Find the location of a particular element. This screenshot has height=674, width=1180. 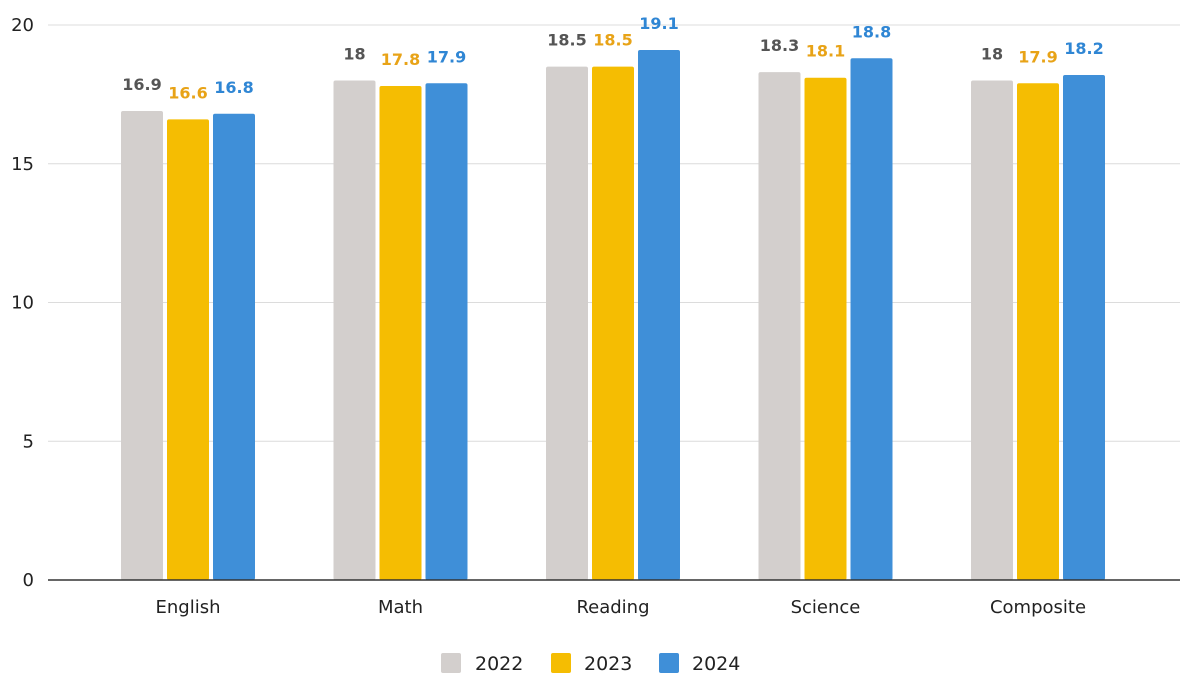

data-label: 16.6 is located at coordinates (187, 92).